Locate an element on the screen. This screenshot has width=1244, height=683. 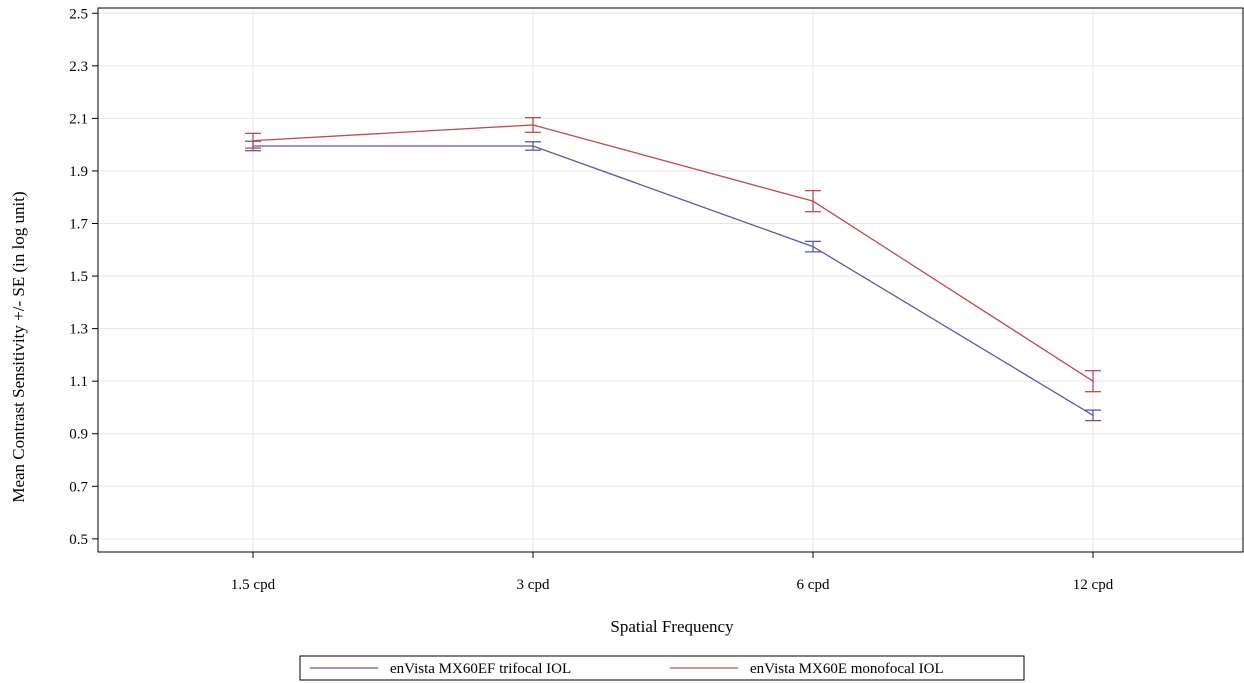
y-tick-label: 1.3 is located at coordinates (78, 330).